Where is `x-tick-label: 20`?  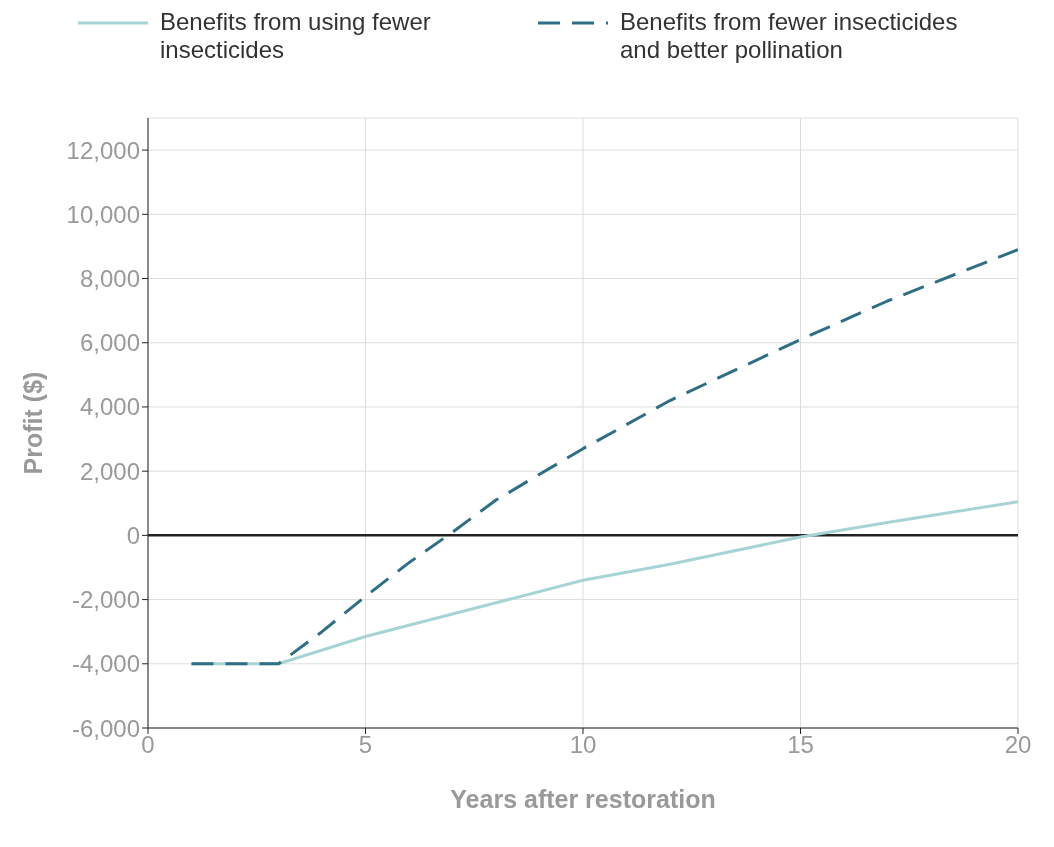 x-tick-label: 20 is located at coordinates (1018, 745).